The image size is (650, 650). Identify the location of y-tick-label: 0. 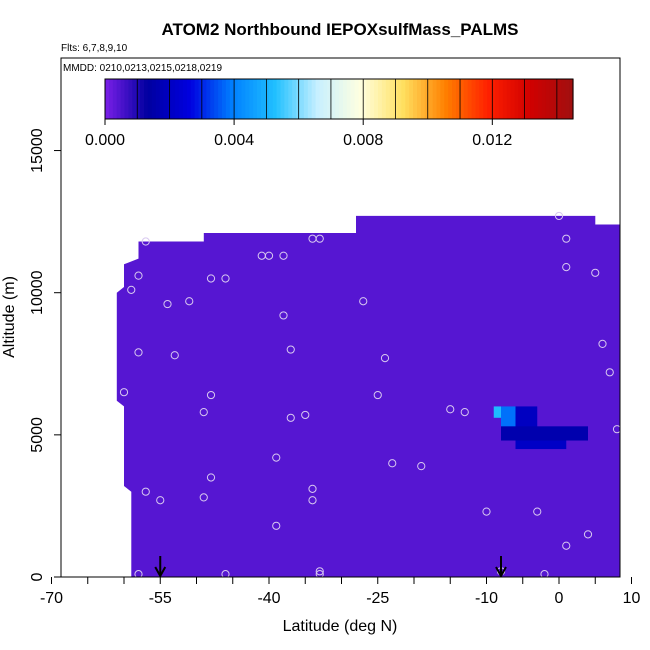
(37, 576).